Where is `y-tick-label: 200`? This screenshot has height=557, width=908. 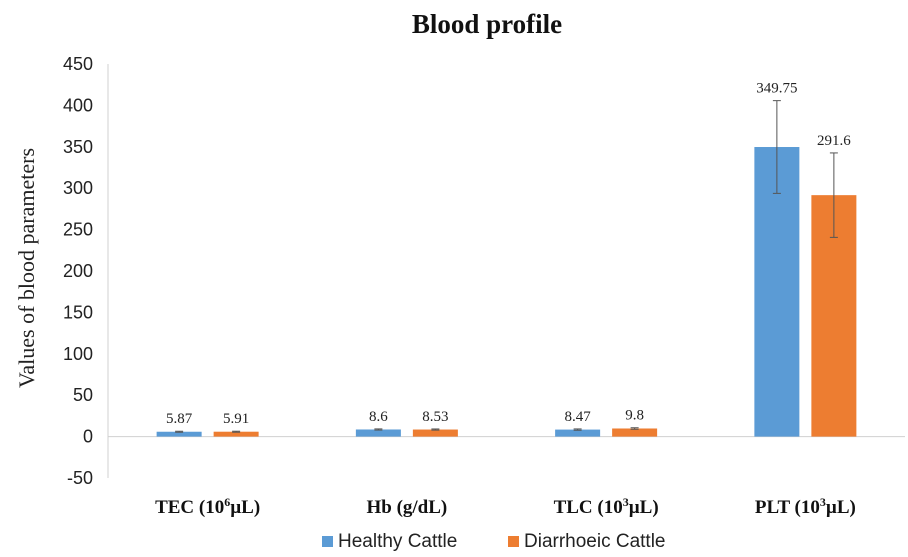 y-tick-label: 200 is located at coordinates (78, 271).